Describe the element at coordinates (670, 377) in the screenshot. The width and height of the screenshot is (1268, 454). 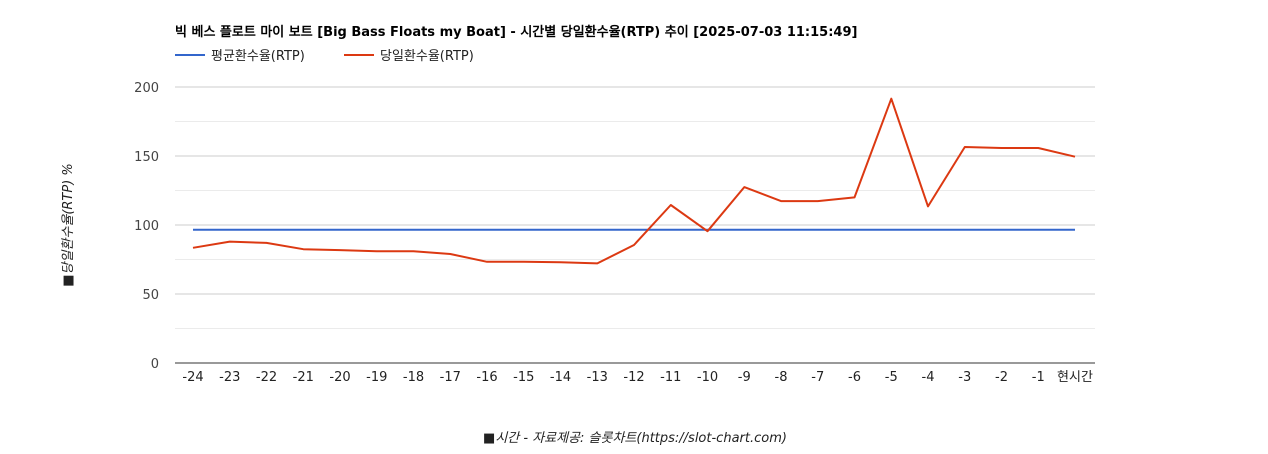
I see `x-tick-label: -11` at that location.